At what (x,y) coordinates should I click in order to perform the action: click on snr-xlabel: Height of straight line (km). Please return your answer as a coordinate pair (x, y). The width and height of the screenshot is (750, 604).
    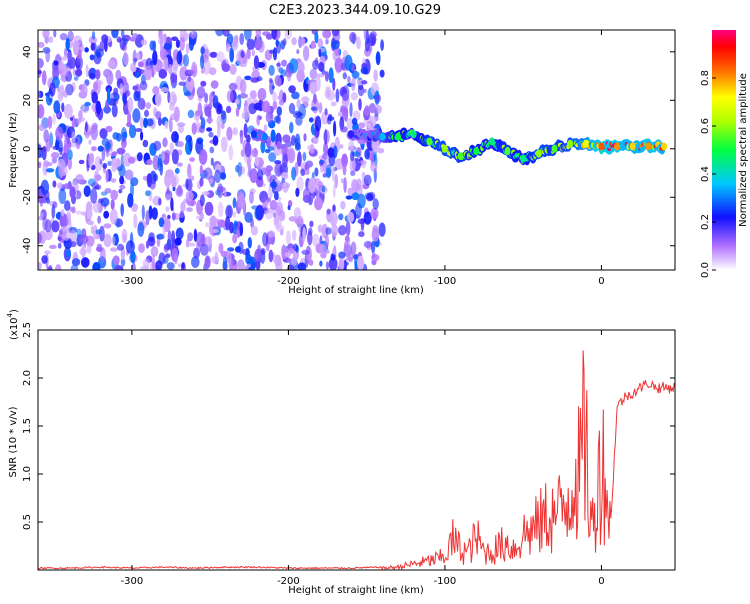
    Looking at the image, I should click on (356, 590).